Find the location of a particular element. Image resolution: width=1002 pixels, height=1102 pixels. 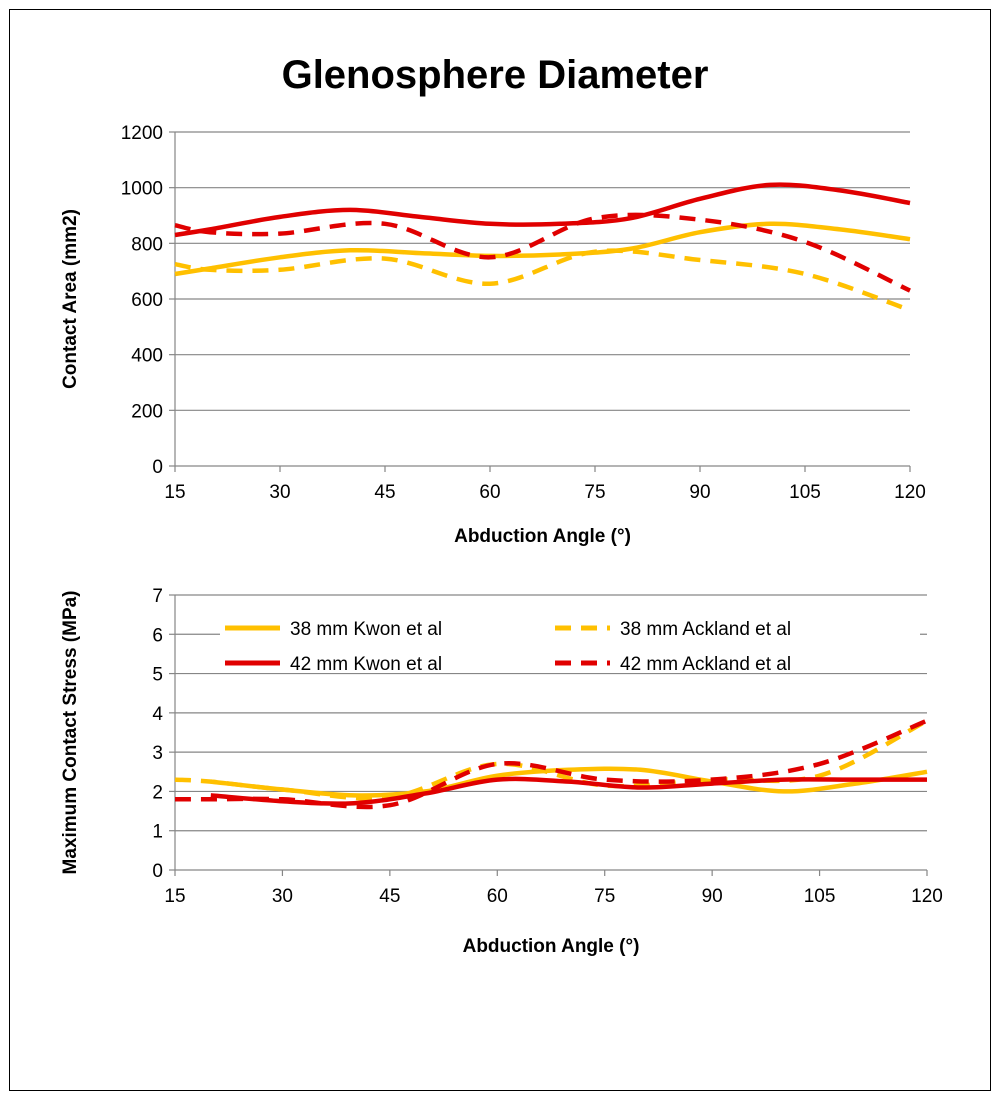

contact-stress-y-tick-label: 0 is located at coordinates (157, 871).